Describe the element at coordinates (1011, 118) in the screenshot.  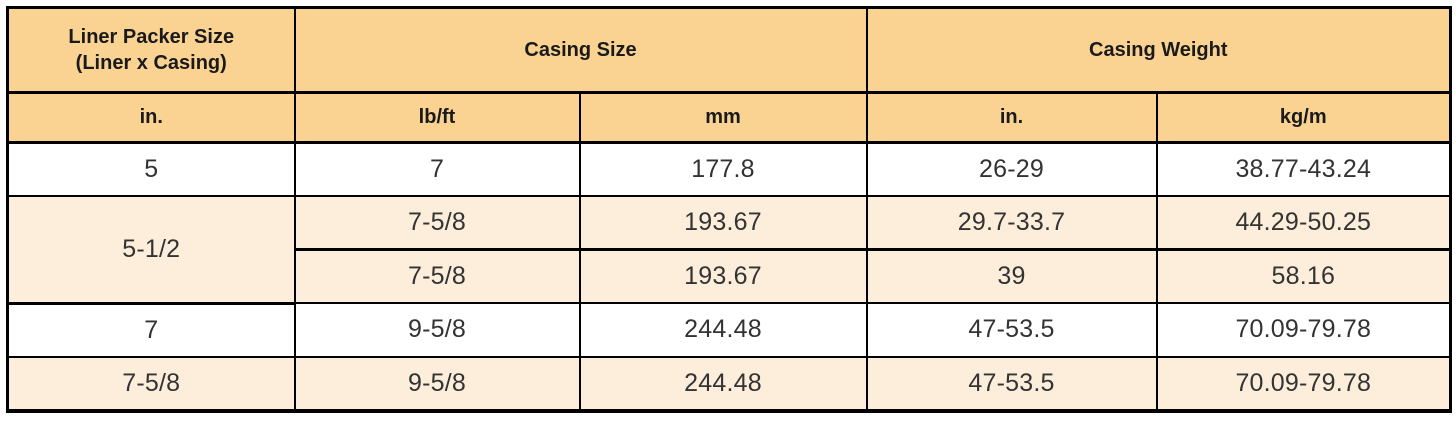
I see `unit-weight-in: in.` at that location.